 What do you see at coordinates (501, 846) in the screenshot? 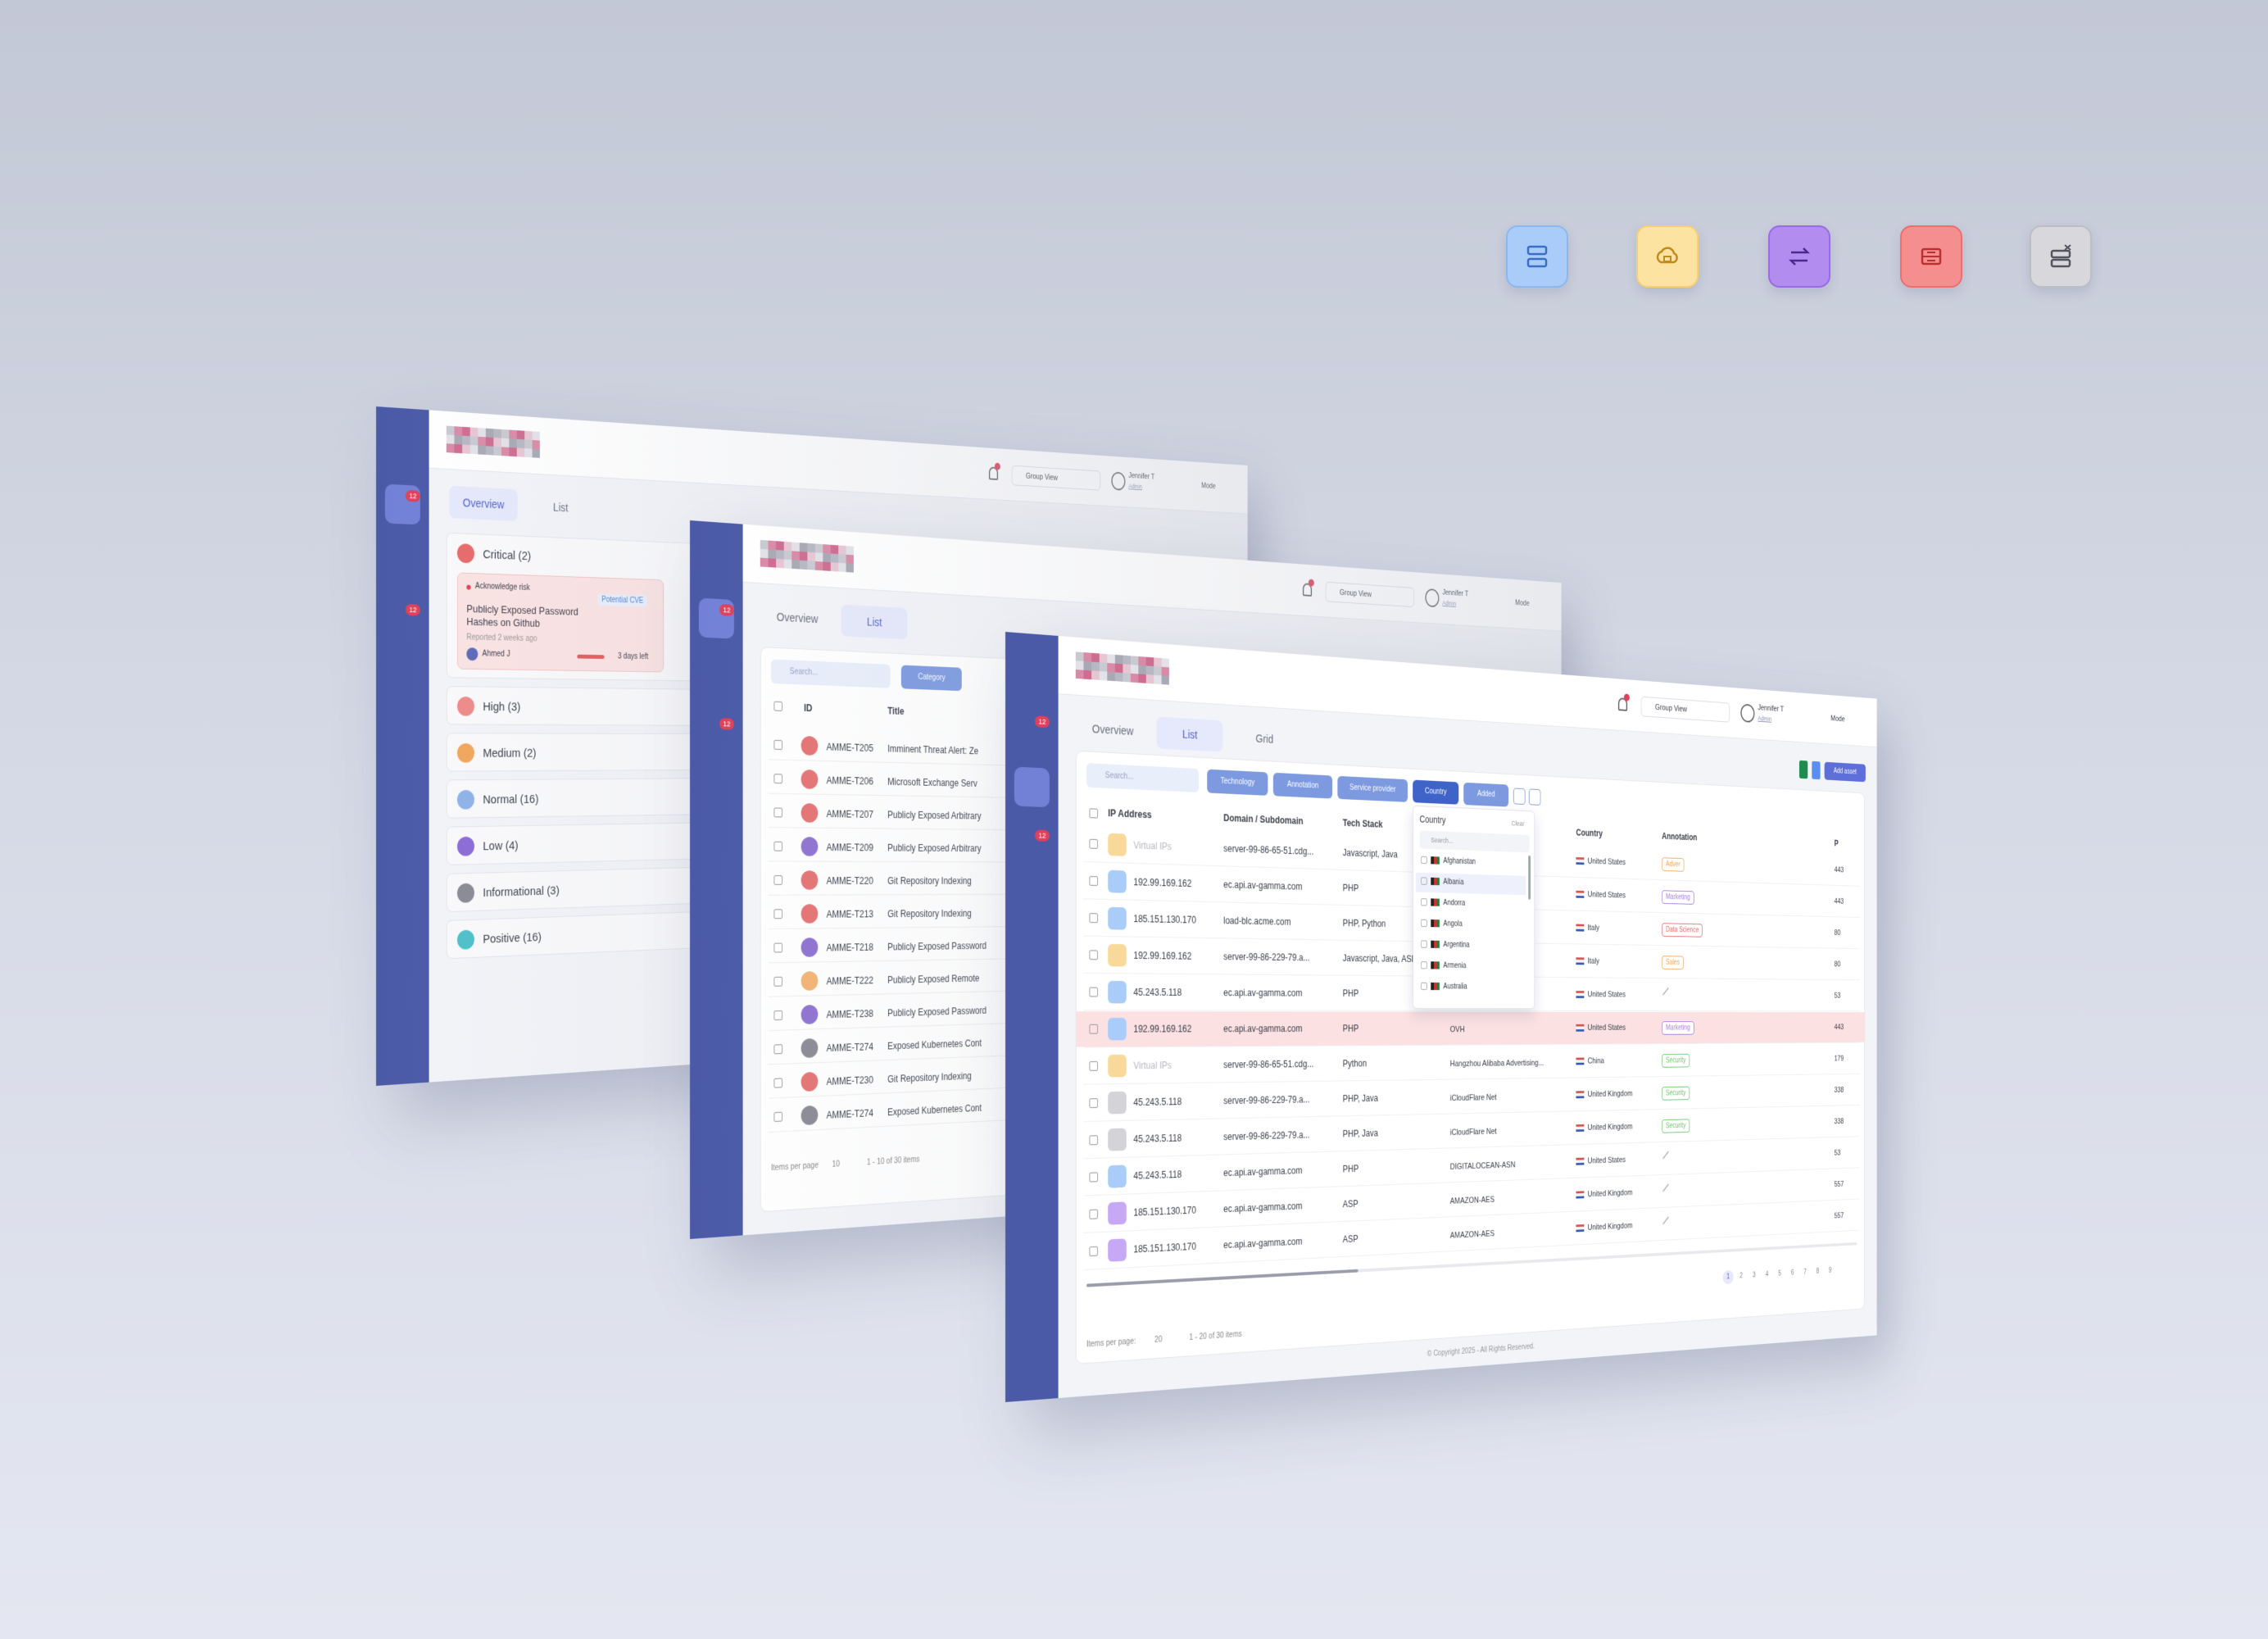
I see `severity-label: Low (4)` at bounding box center [501, 846].